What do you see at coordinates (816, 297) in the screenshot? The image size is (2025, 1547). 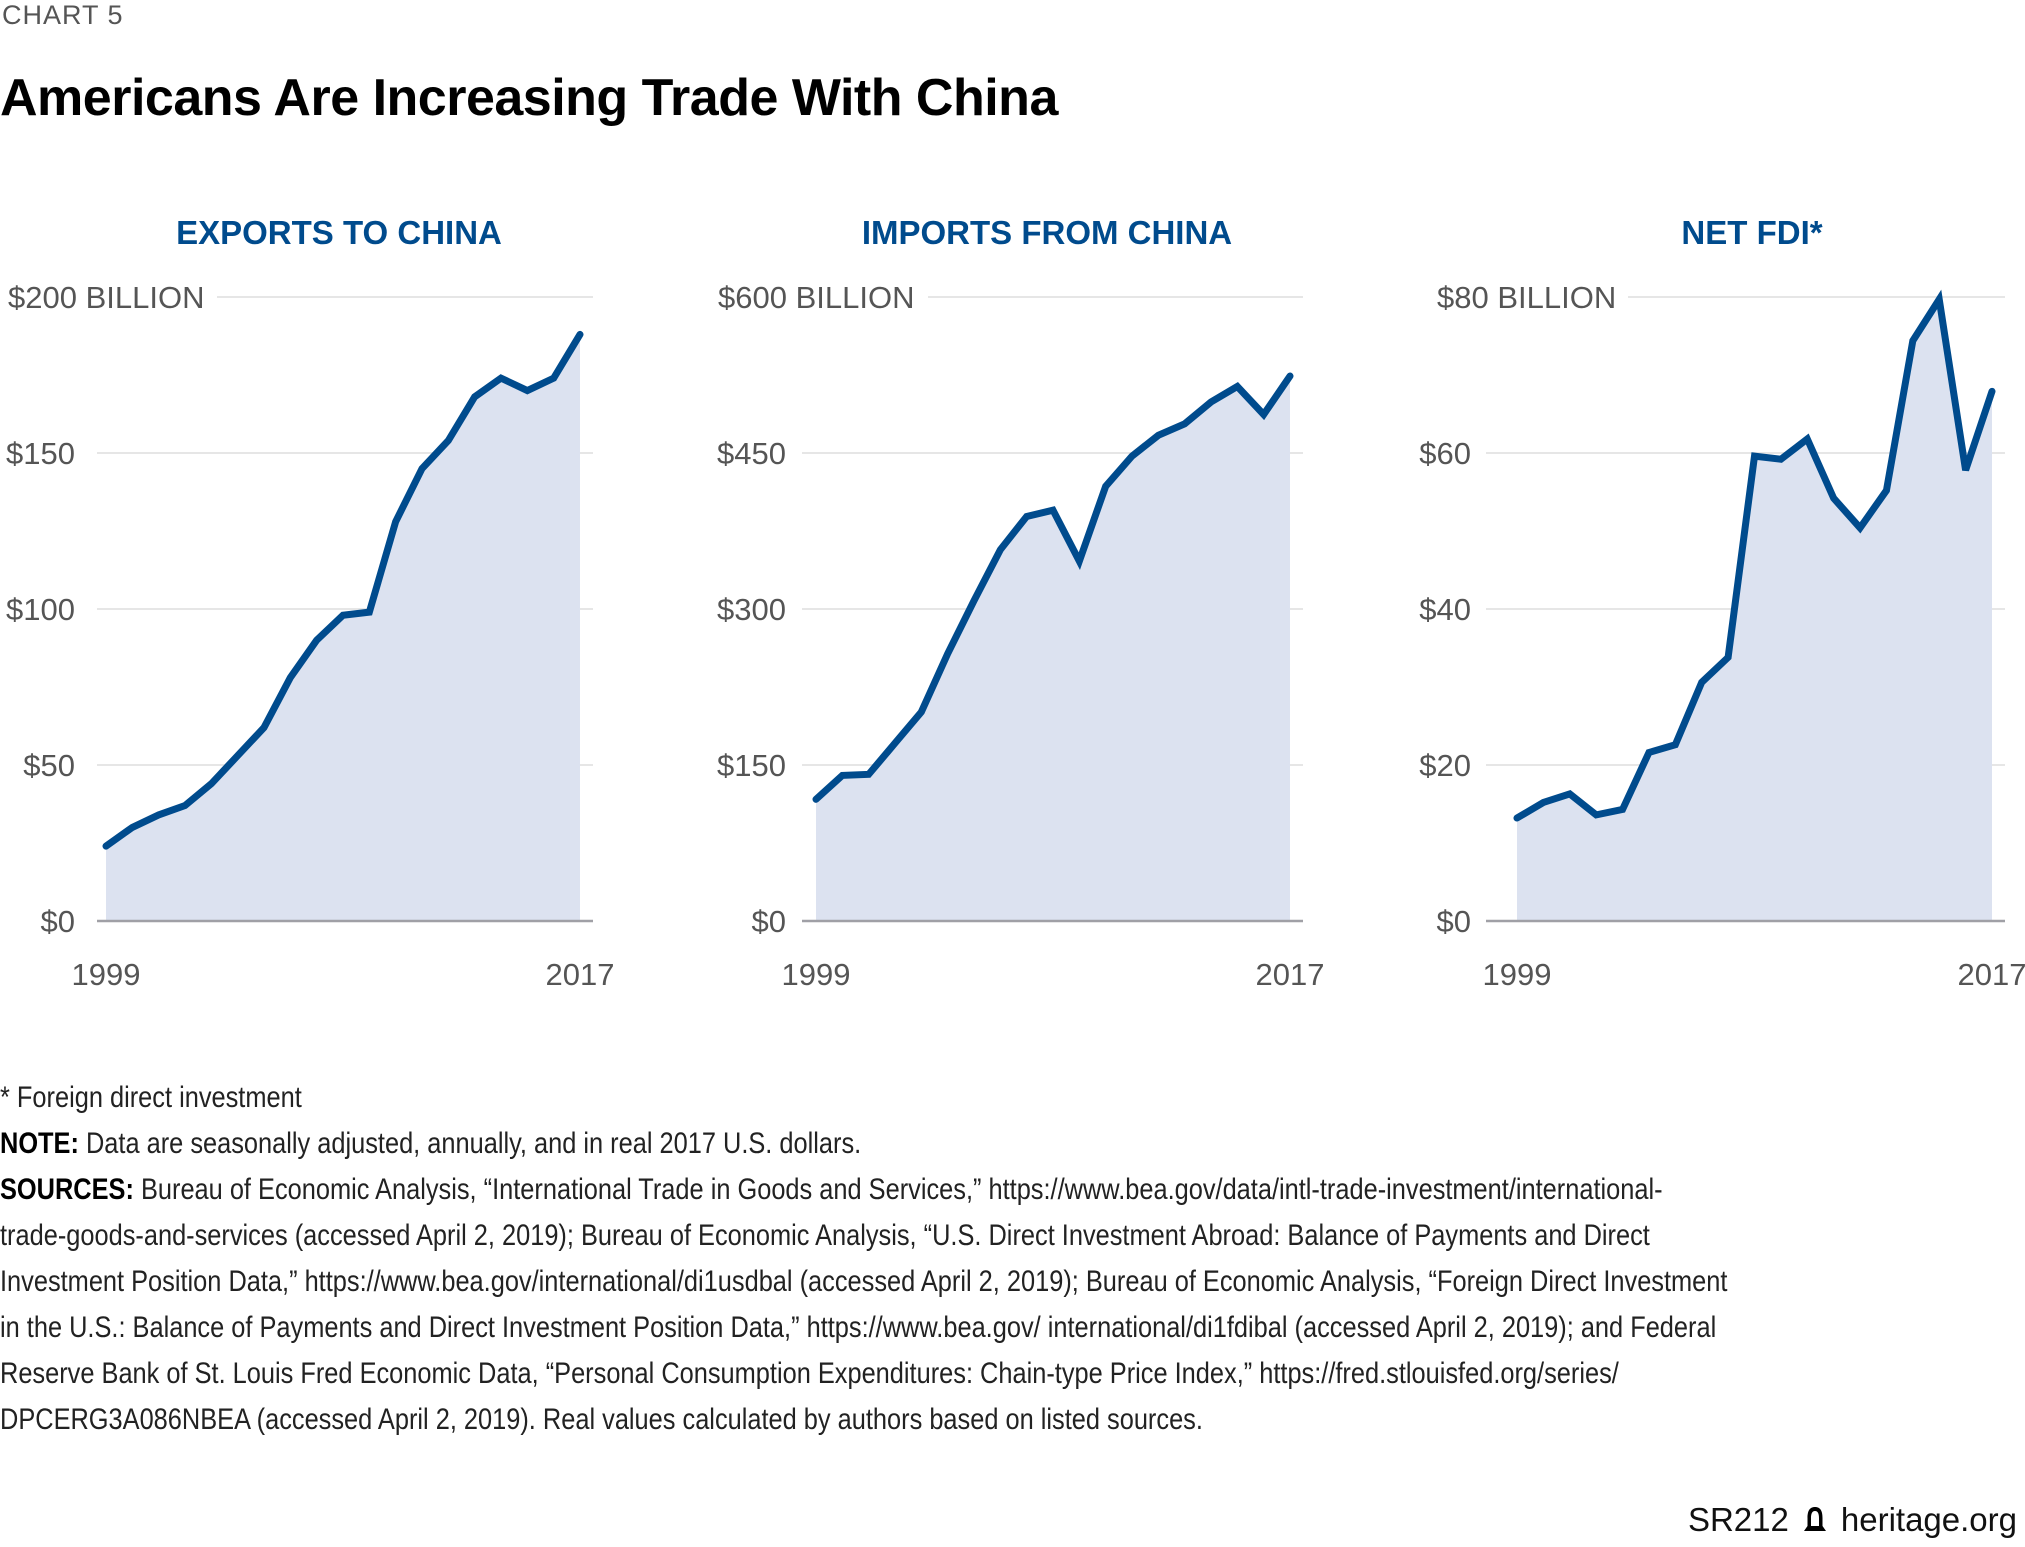 I see `y-tick-label: $600 BILLION` at bounding box center [816, 297].